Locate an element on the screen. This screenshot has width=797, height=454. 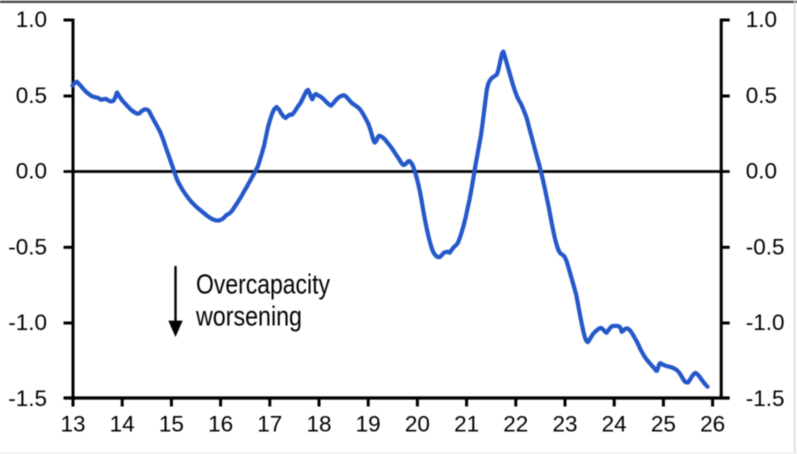
svg-text: 19 is located at coordinates (368, 424).